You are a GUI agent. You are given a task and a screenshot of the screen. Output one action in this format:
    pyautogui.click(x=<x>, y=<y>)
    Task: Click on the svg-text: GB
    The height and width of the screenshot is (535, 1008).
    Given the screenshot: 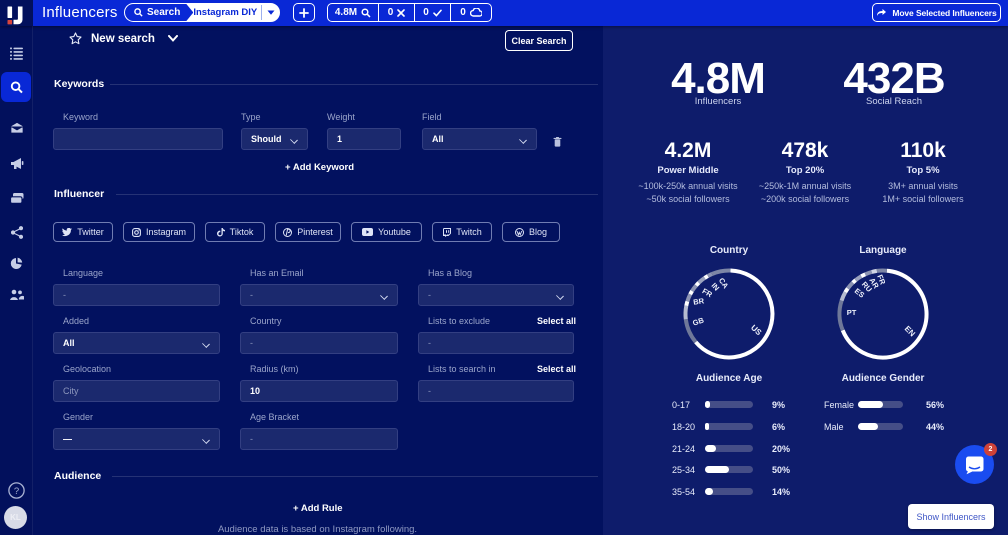 What is the action you would take?
    pyautogui.click(x=698, y=321)
    